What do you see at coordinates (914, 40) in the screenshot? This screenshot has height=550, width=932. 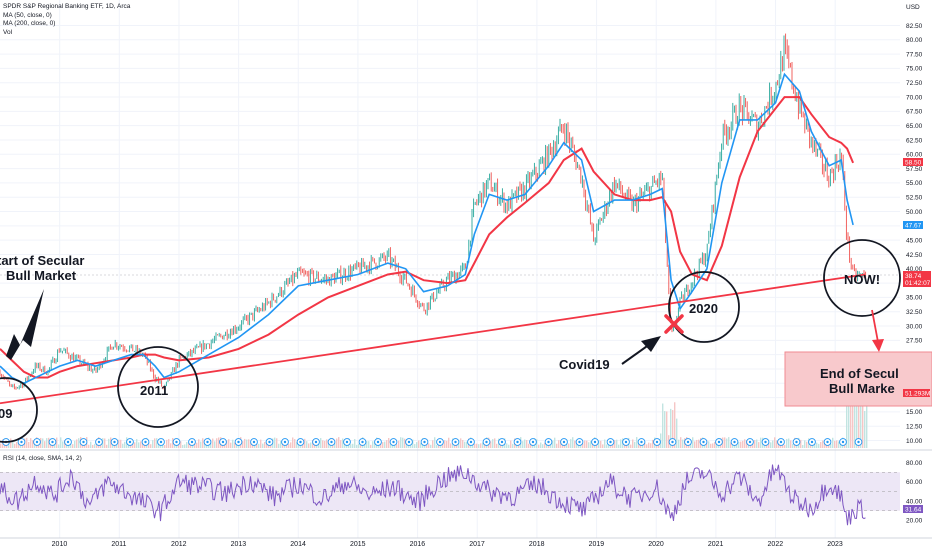 I see `y-tick-label: 80.00` at bounding box center [914, 40].